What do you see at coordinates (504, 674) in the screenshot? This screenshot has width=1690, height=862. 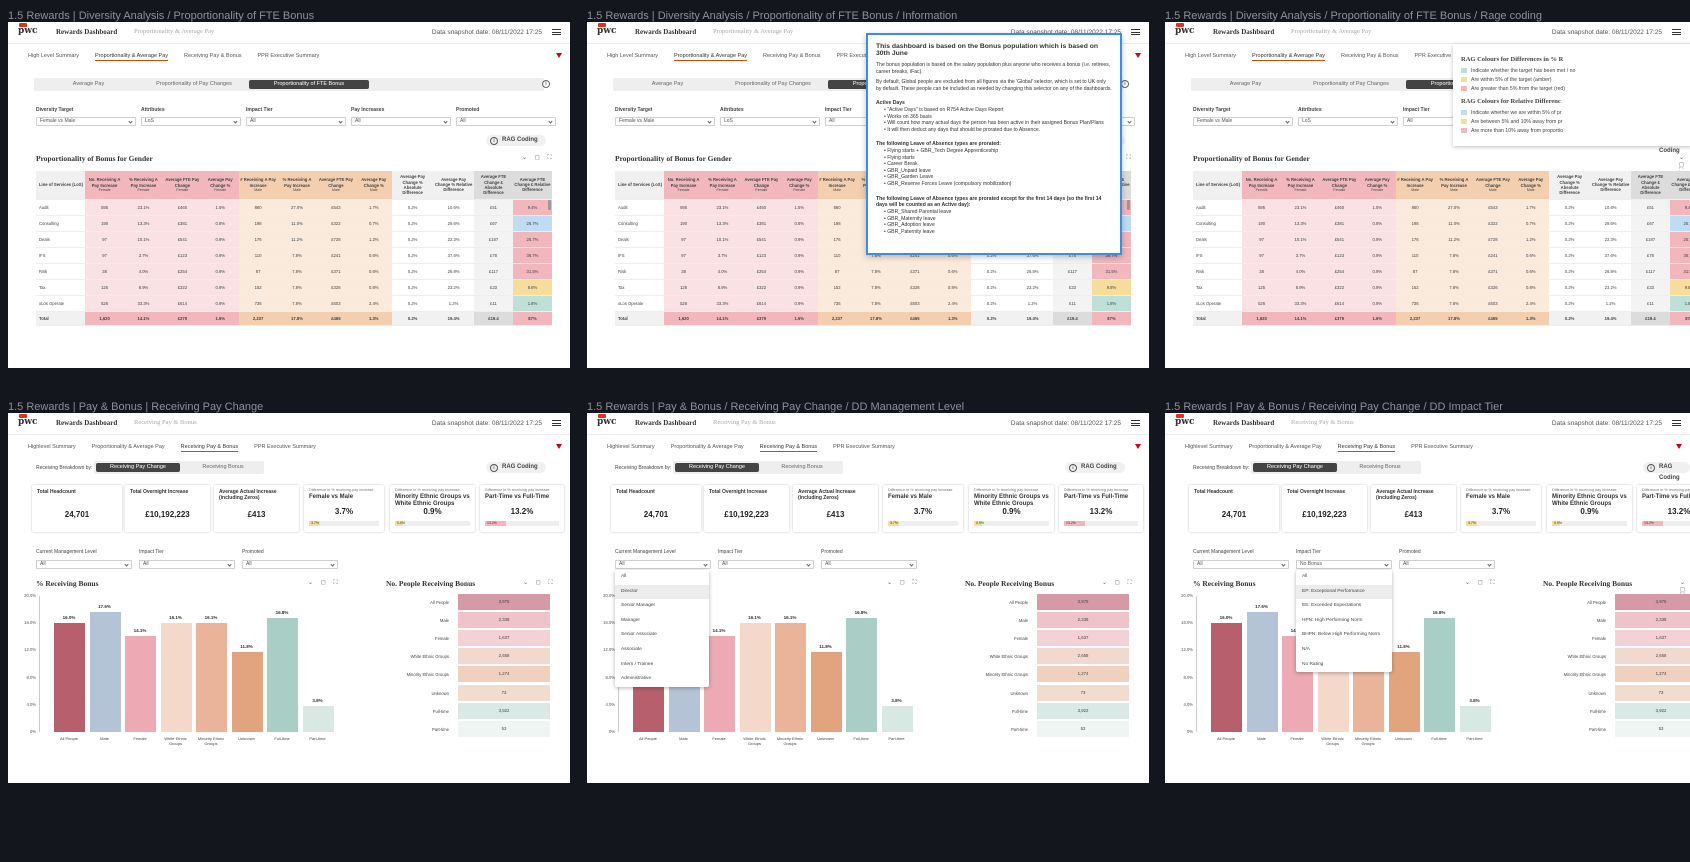 I see `hbar-4: 1,274` at bounding box center [504, 674].